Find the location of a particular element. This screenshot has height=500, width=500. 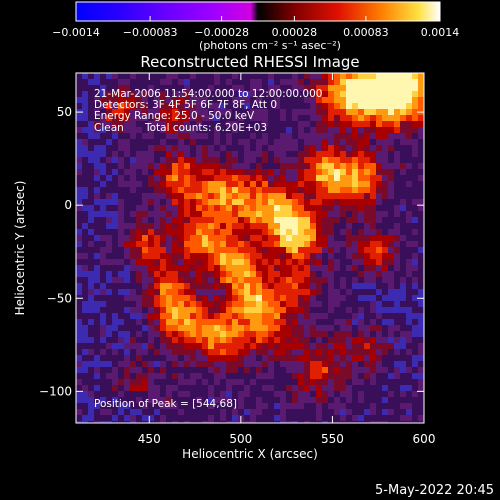

annotation-peak-position: Position of Peak = [544,68] is located at coordinates (165, 404).